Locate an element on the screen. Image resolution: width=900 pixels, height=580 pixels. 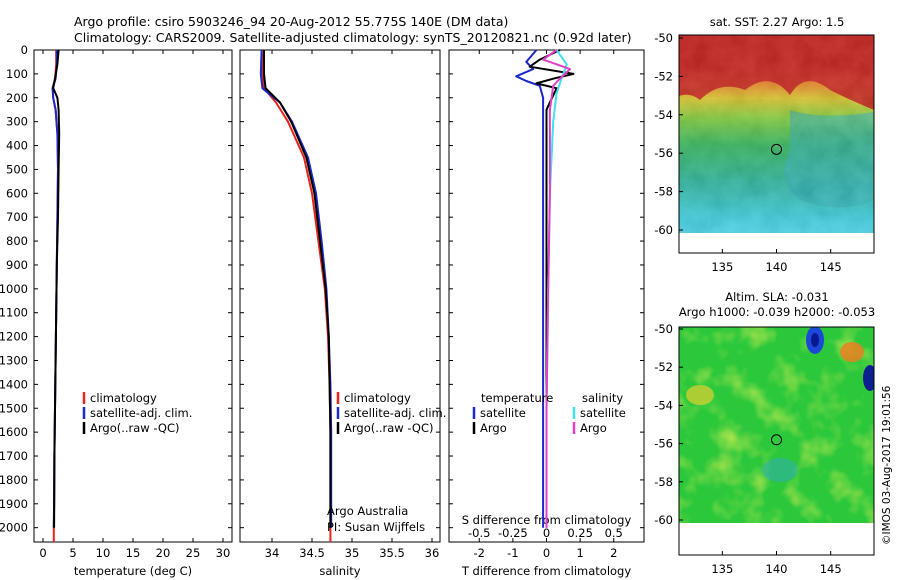
lat-tick-label: -56 is located at coordinates (663, 444).